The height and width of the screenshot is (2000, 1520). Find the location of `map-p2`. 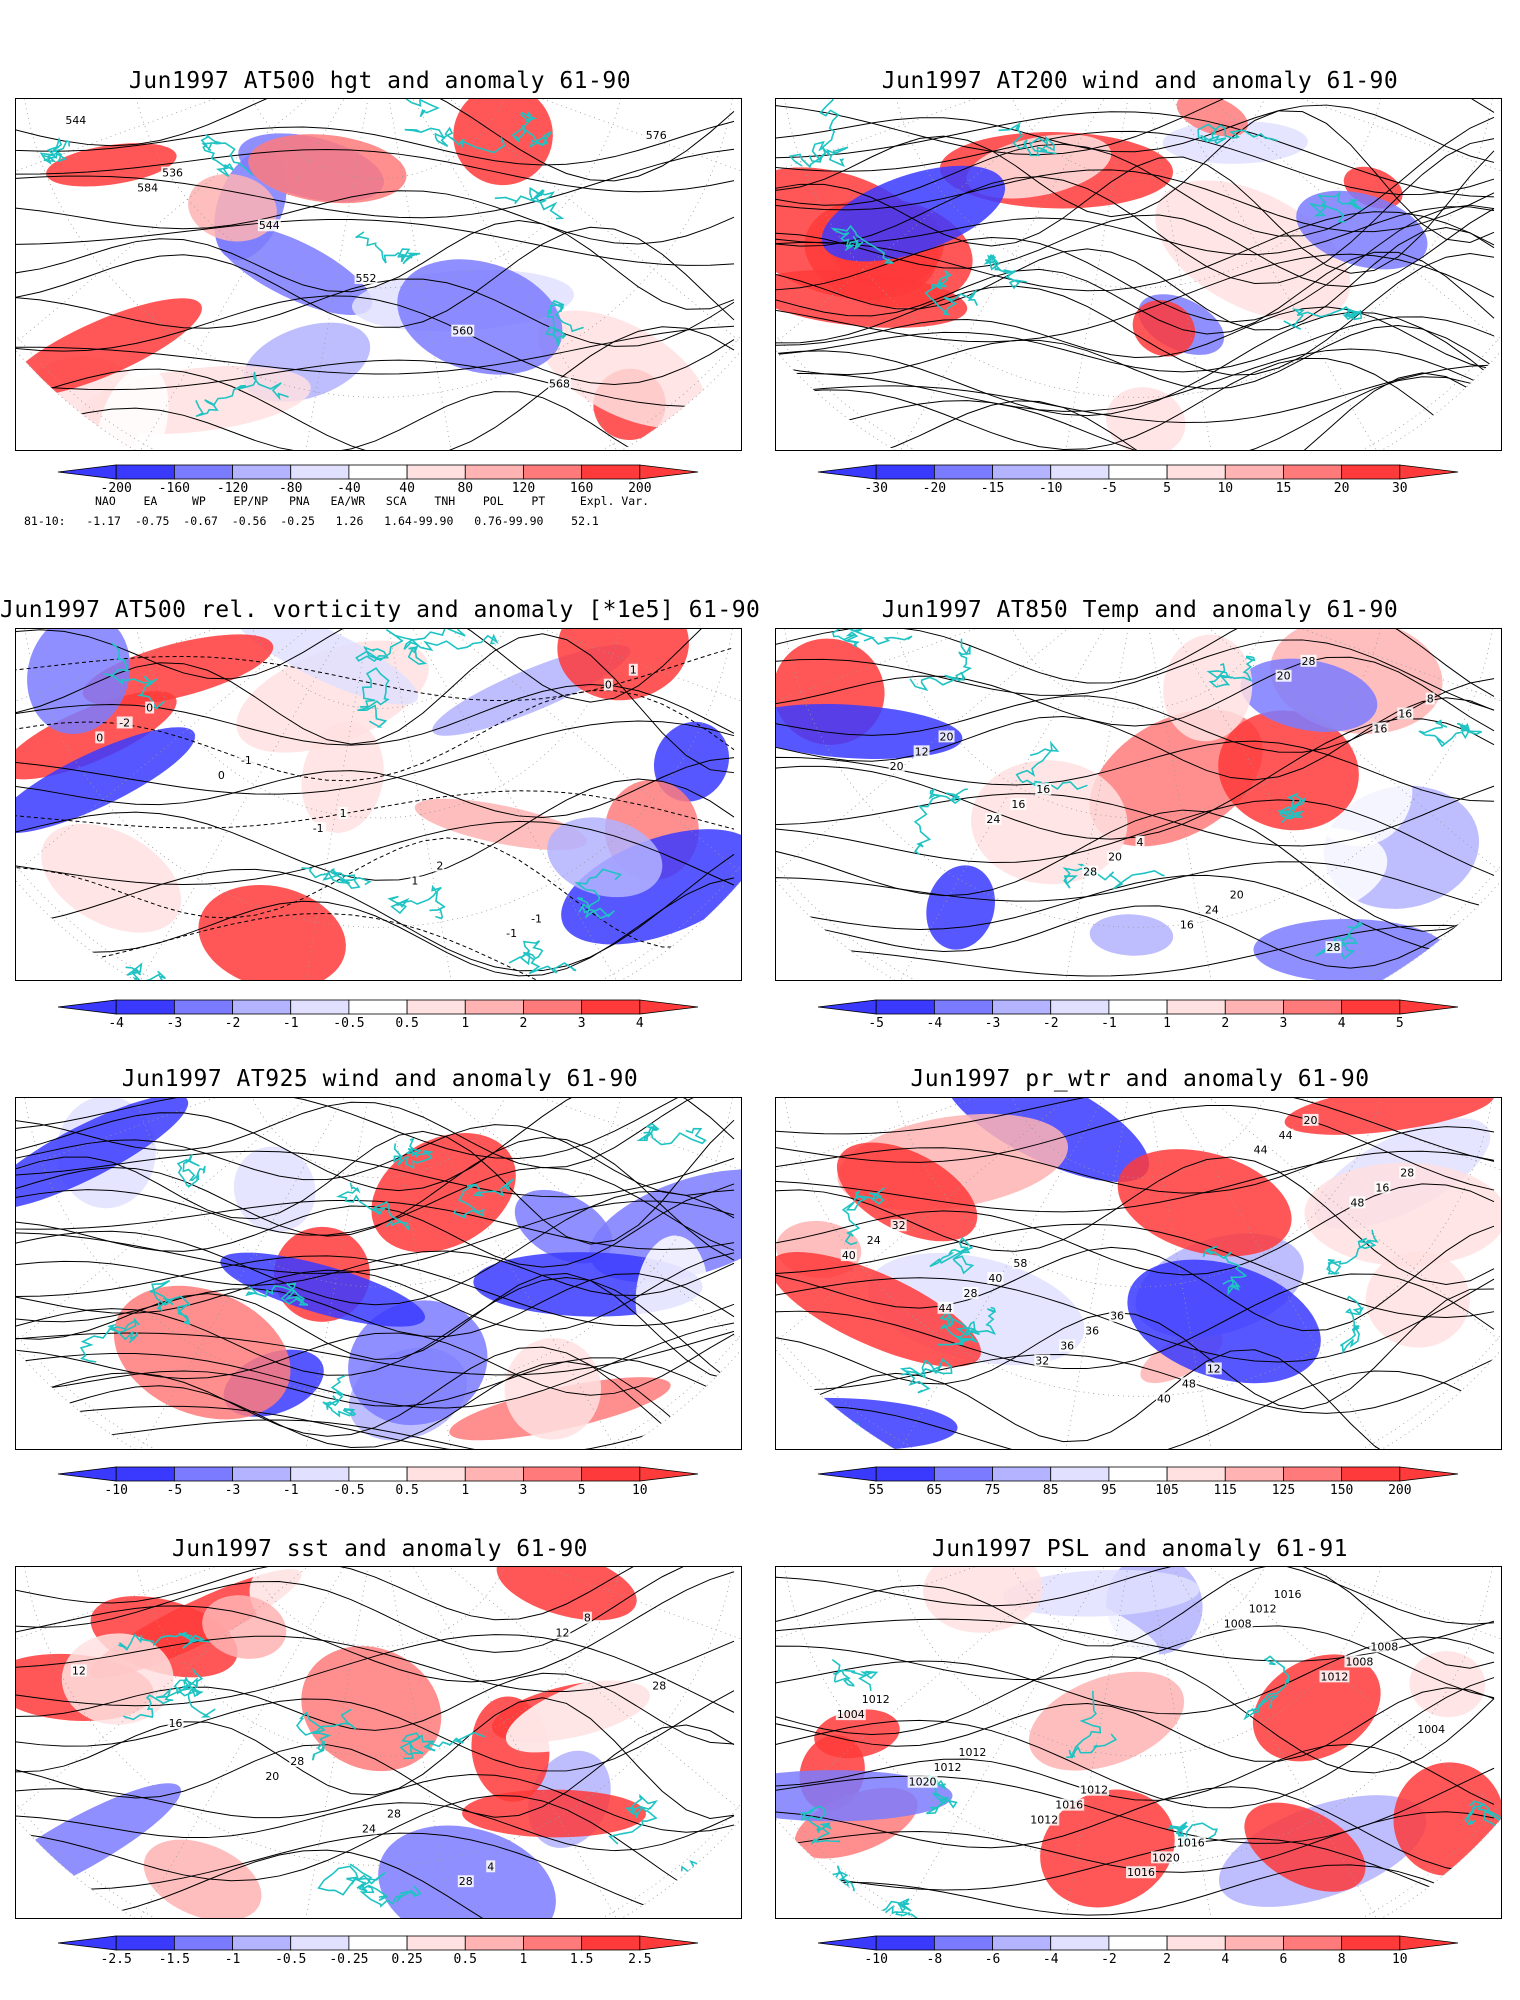

map-p2 is located at coordinates (1138, 274).